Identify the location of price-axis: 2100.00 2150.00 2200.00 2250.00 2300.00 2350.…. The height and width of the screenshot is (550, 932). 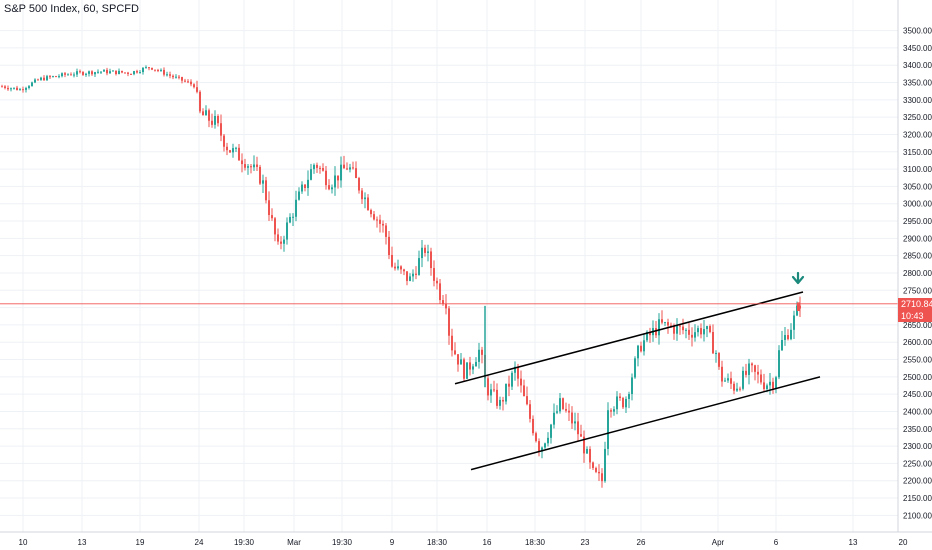
(917, 274).